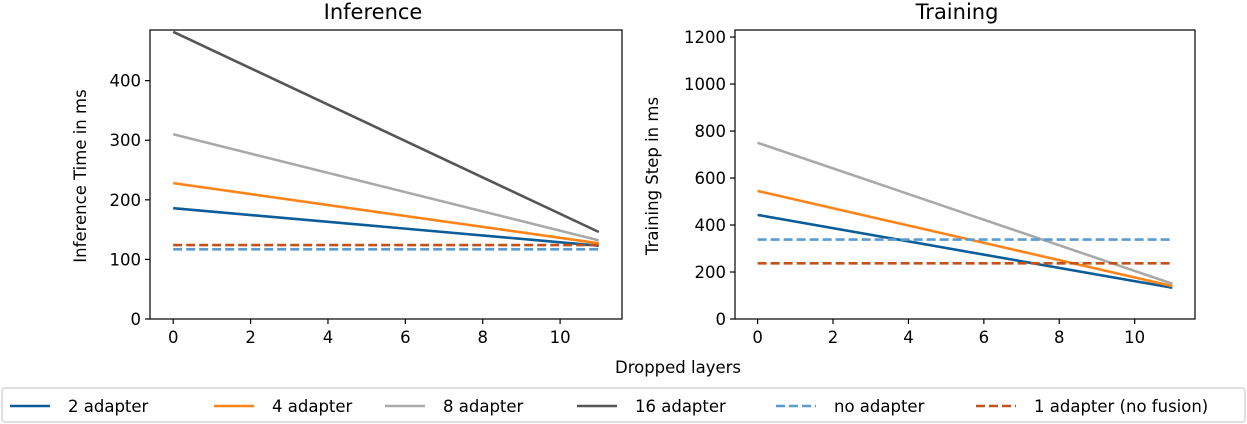 The width and height of the screenshot is (1247, 424). Describe the element at coordinates (711, 131) in the screenshot. I see `training-y-tick-label: 800` at that location.